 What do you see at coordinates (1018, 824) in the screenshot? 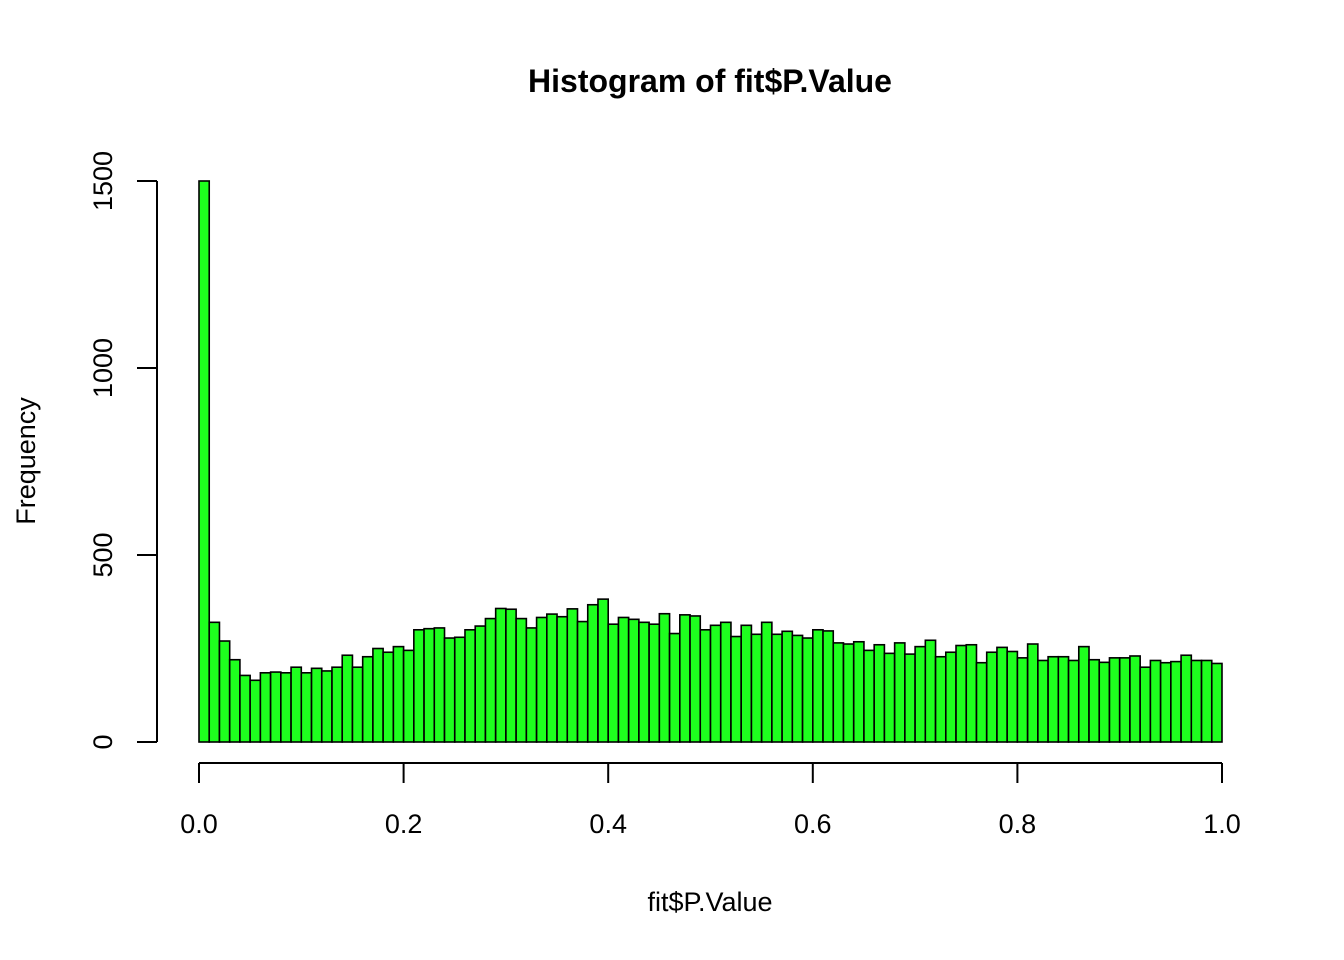
I see `x-tick-label: 0.8` at bounding box center [1018, 824].